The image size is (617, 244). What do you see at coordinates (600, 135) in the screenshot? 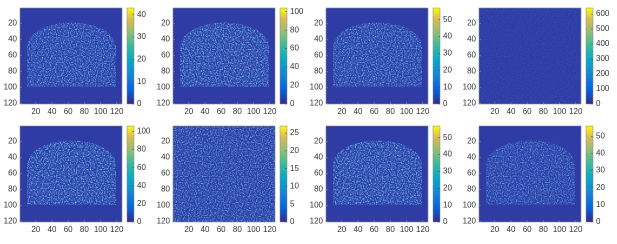
I see `colorbar-tick-label: 50` at bounding box center [600, 135].